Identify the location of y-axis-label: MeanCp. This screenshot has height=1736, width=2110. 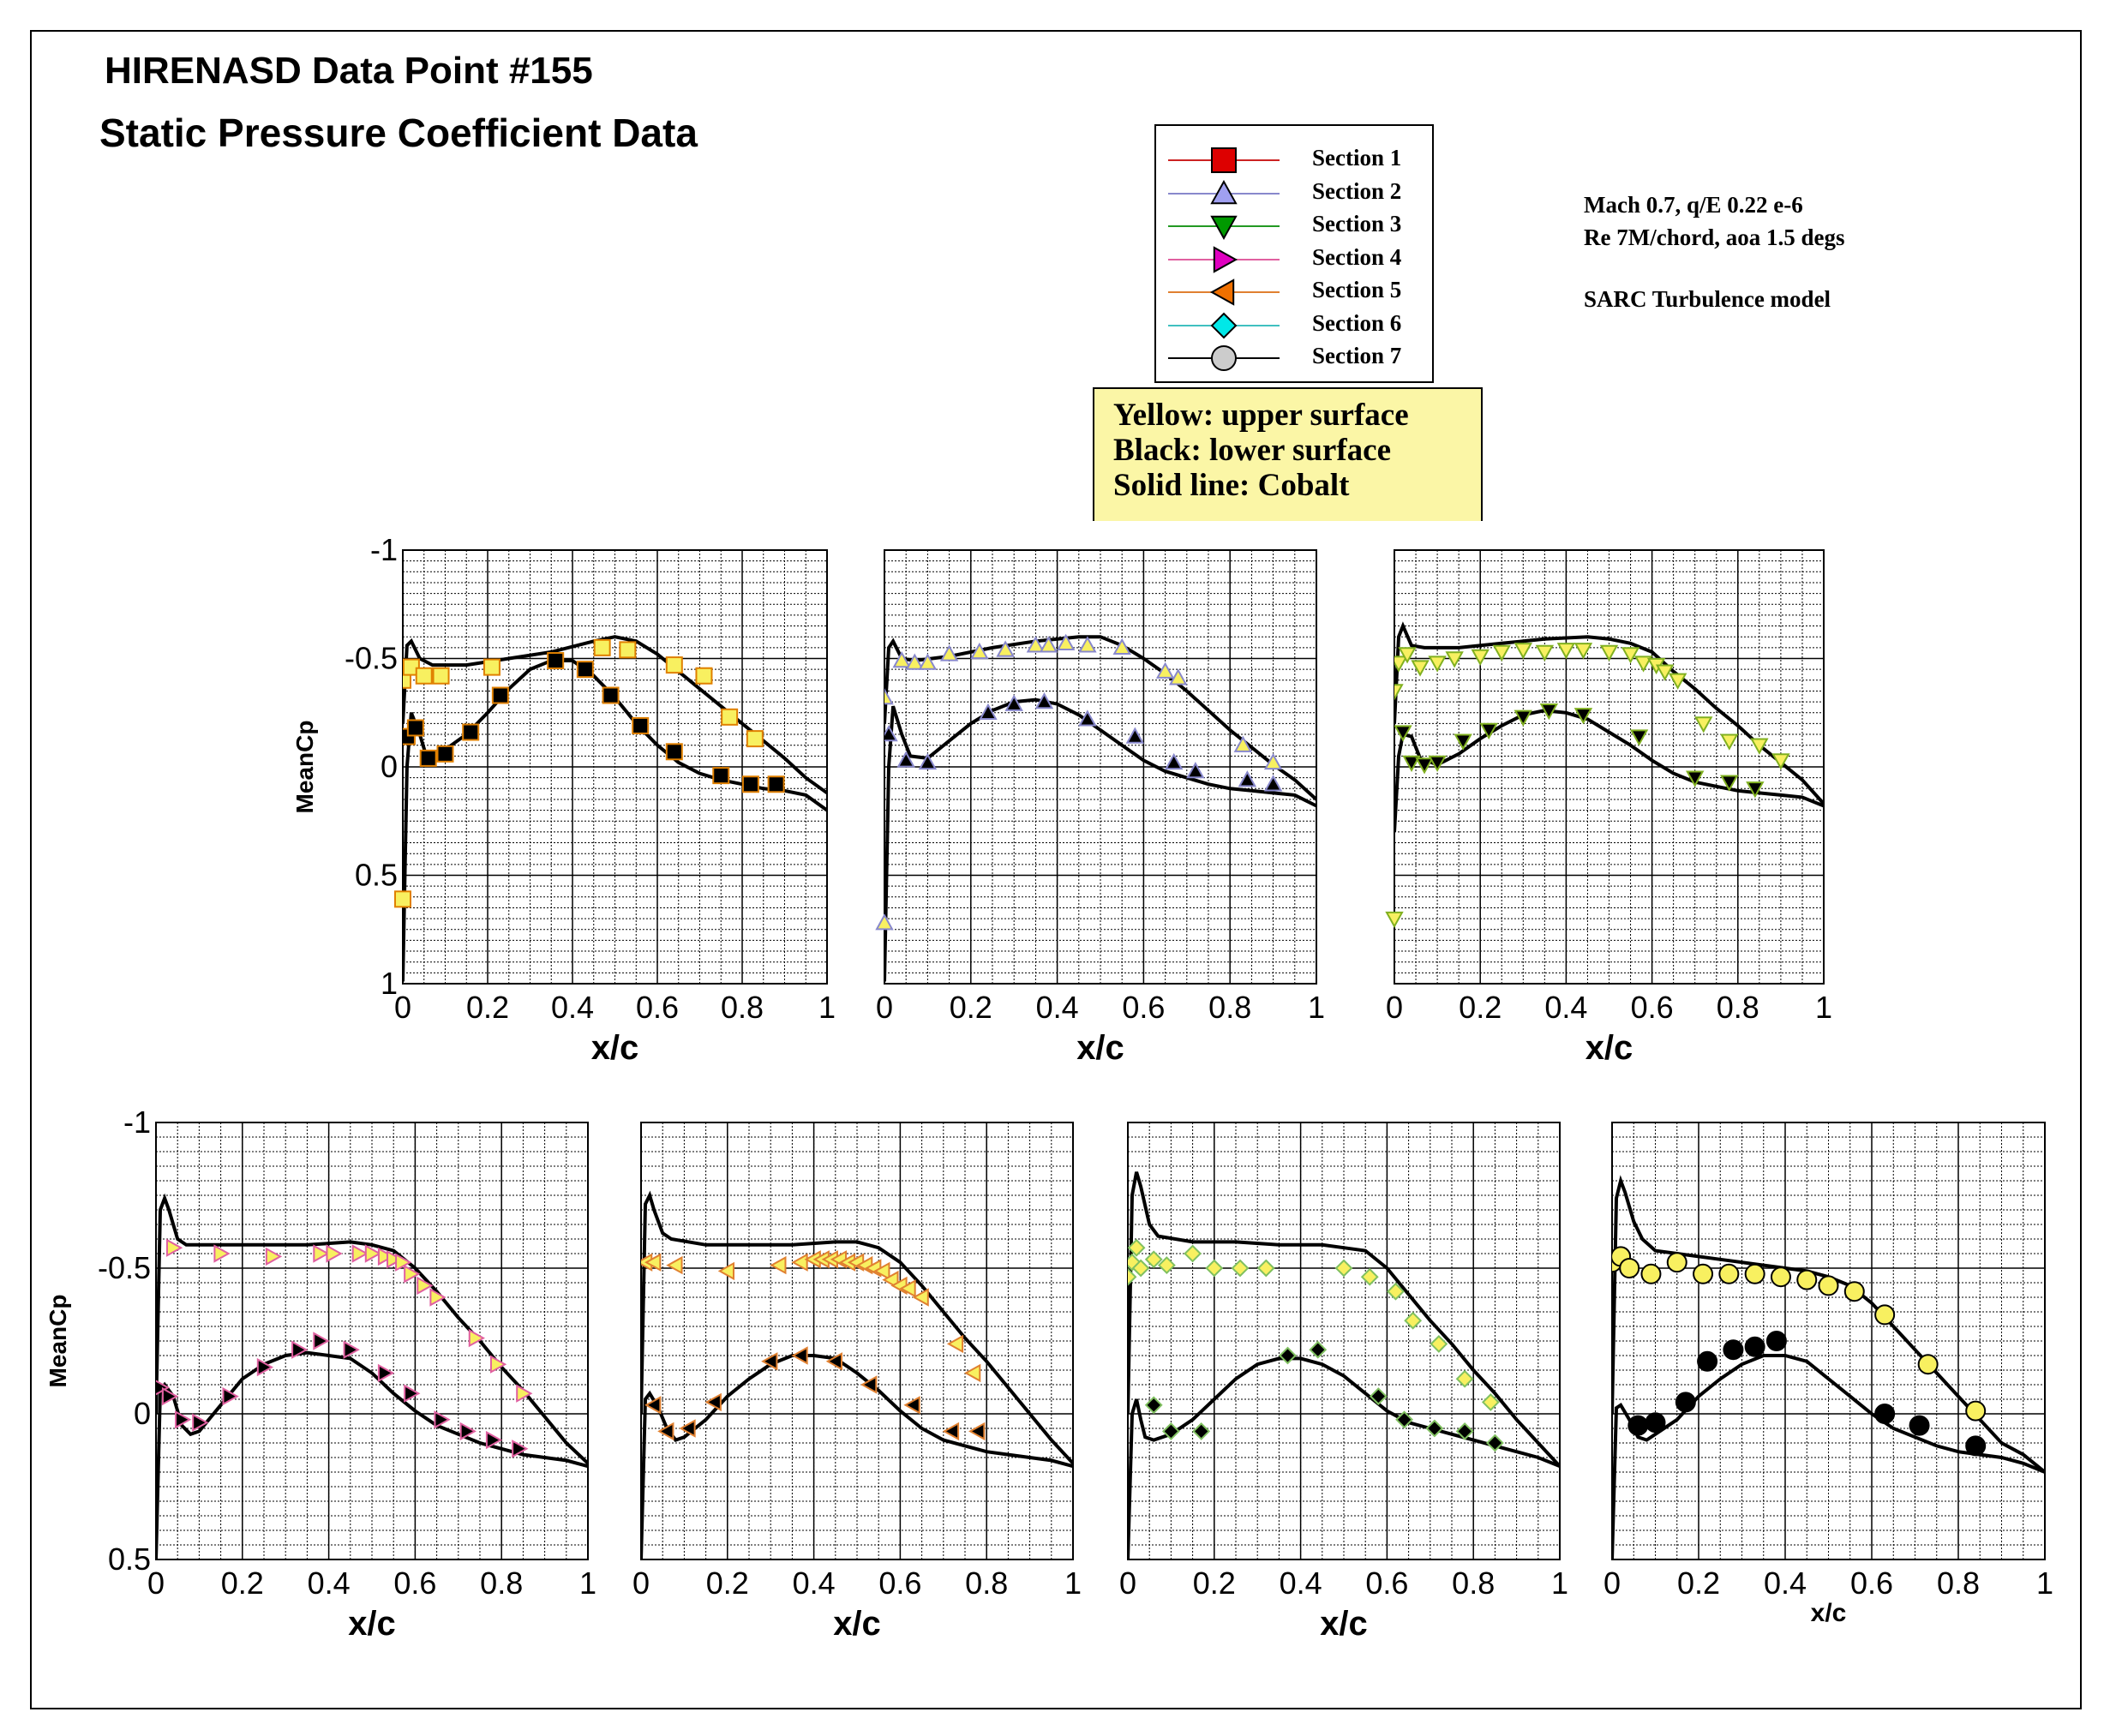
(304, 767).